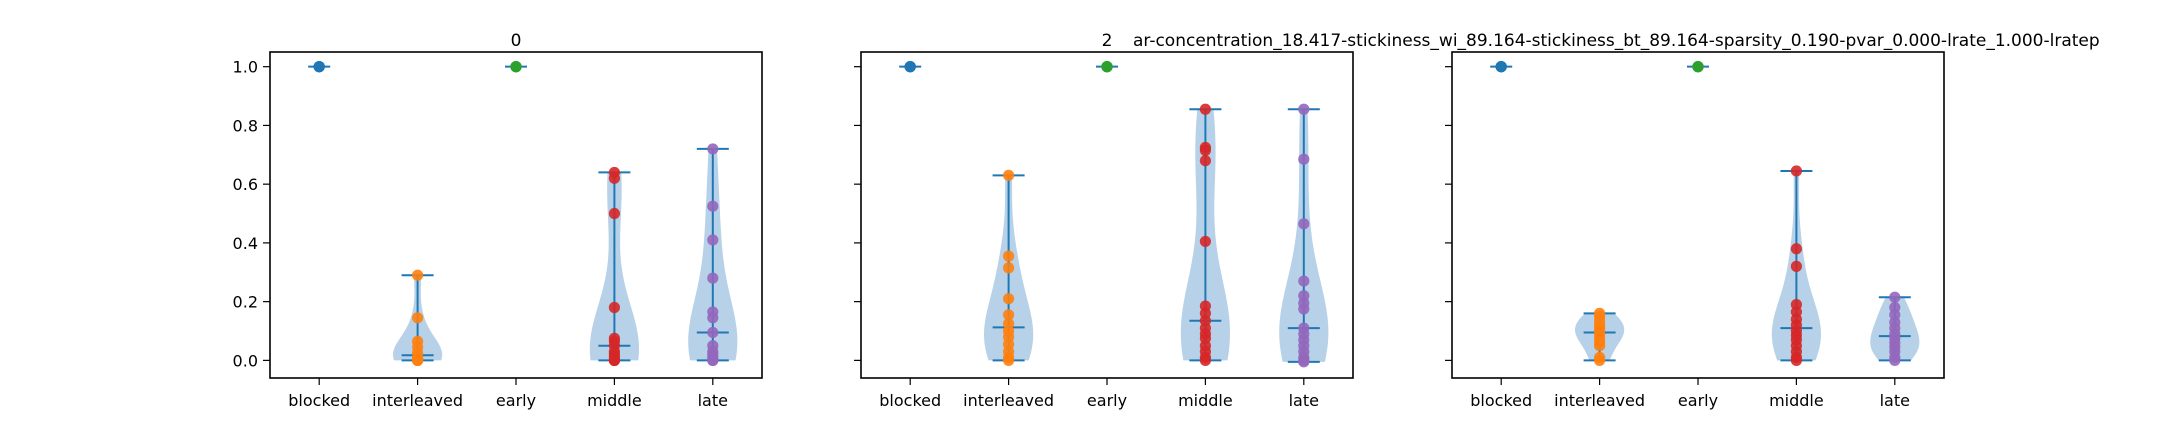 This screenshot has height=436, width=2160. What do you see at coordinates (245, 184) in the screenshot?
I see `y-tick-label: 0.6` at bounding box center [245, 184].